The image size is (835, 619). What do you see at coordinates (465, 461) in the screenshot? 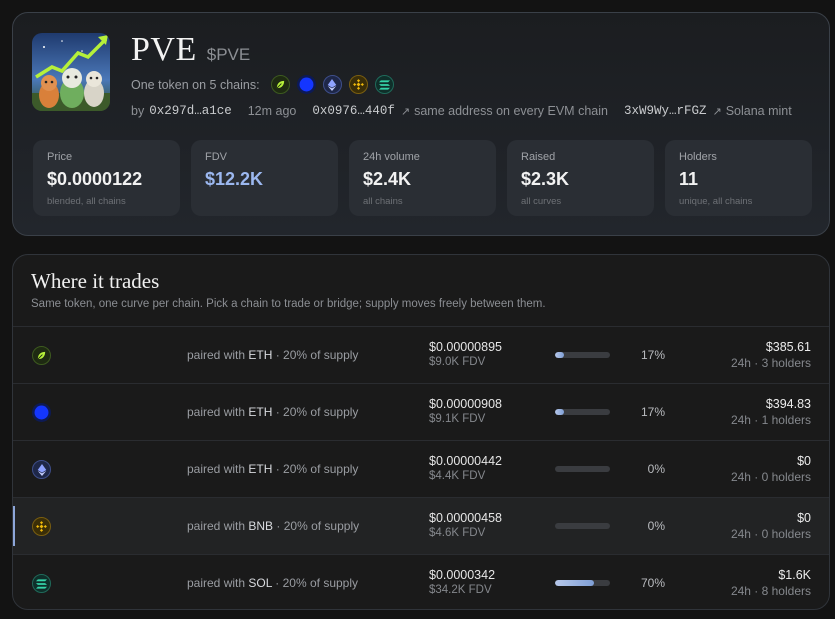
I see `curve-price: $0.00000442` at bounding box center [465, 461].